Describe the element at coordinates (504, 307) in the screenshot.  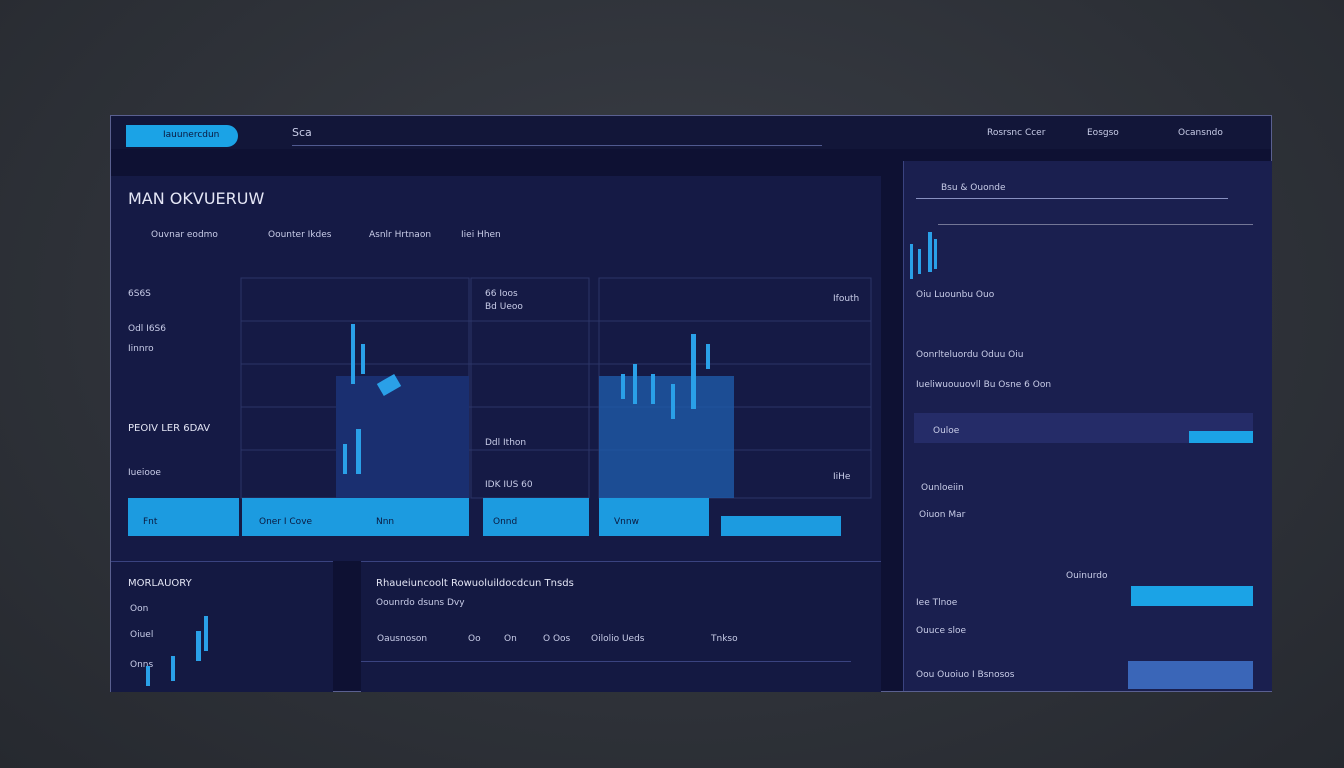
I see `cell: Bd Ueoo` at that location.